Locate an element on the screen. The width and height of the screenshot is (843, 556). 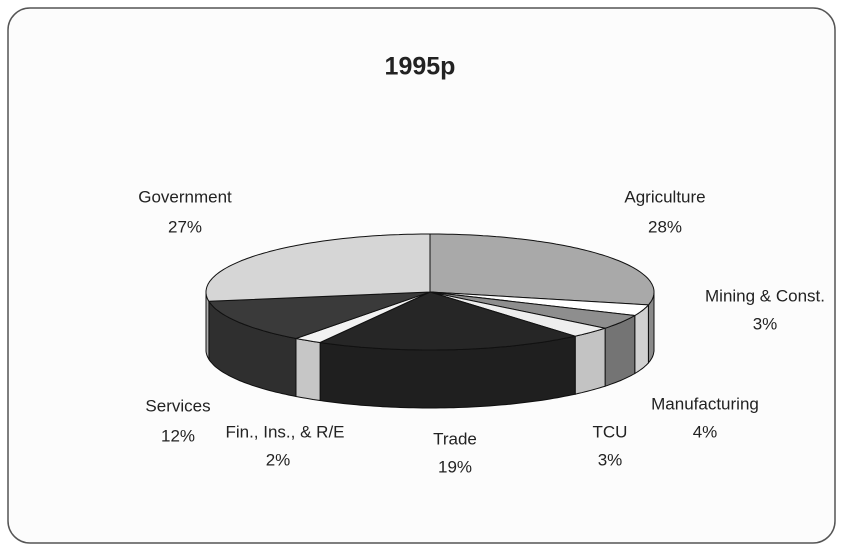
category-label: Manufacturing is located at coordinates (705, 403).